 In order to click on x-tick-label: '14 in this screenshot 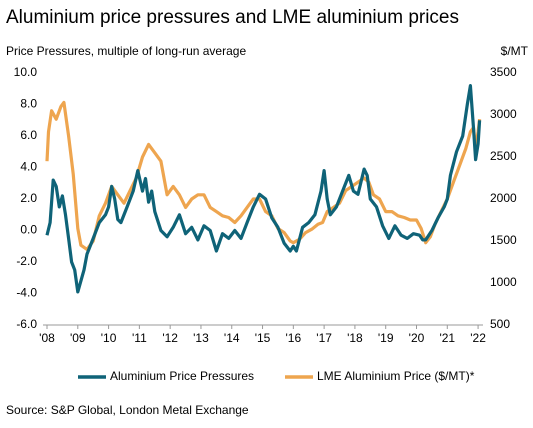, I will do `click(232, 338)`.